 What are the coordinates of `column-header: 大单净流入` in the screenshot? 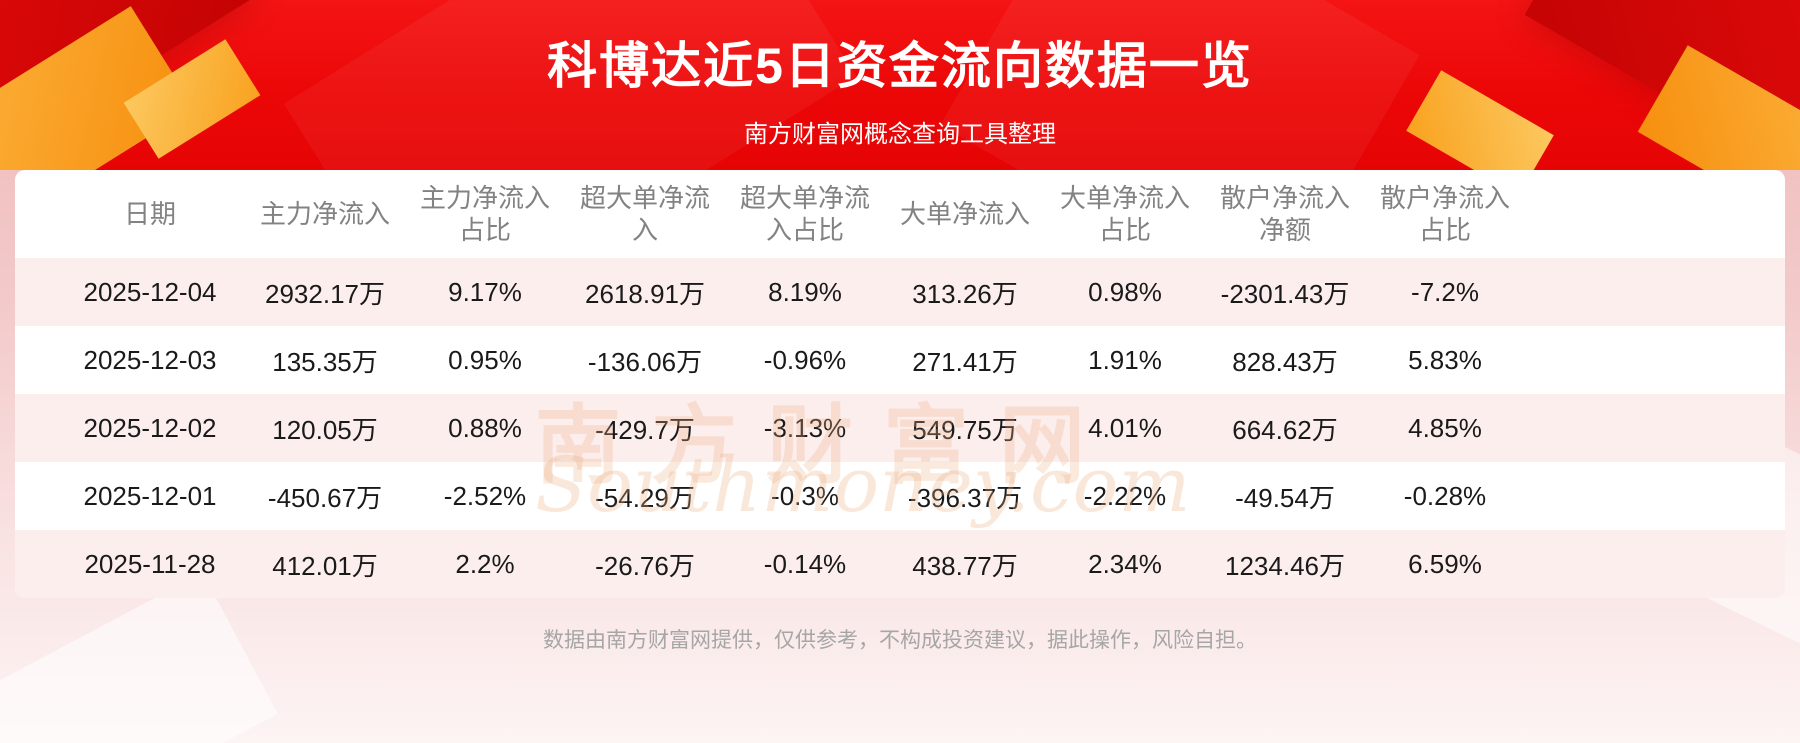 It's located at (964, 213).